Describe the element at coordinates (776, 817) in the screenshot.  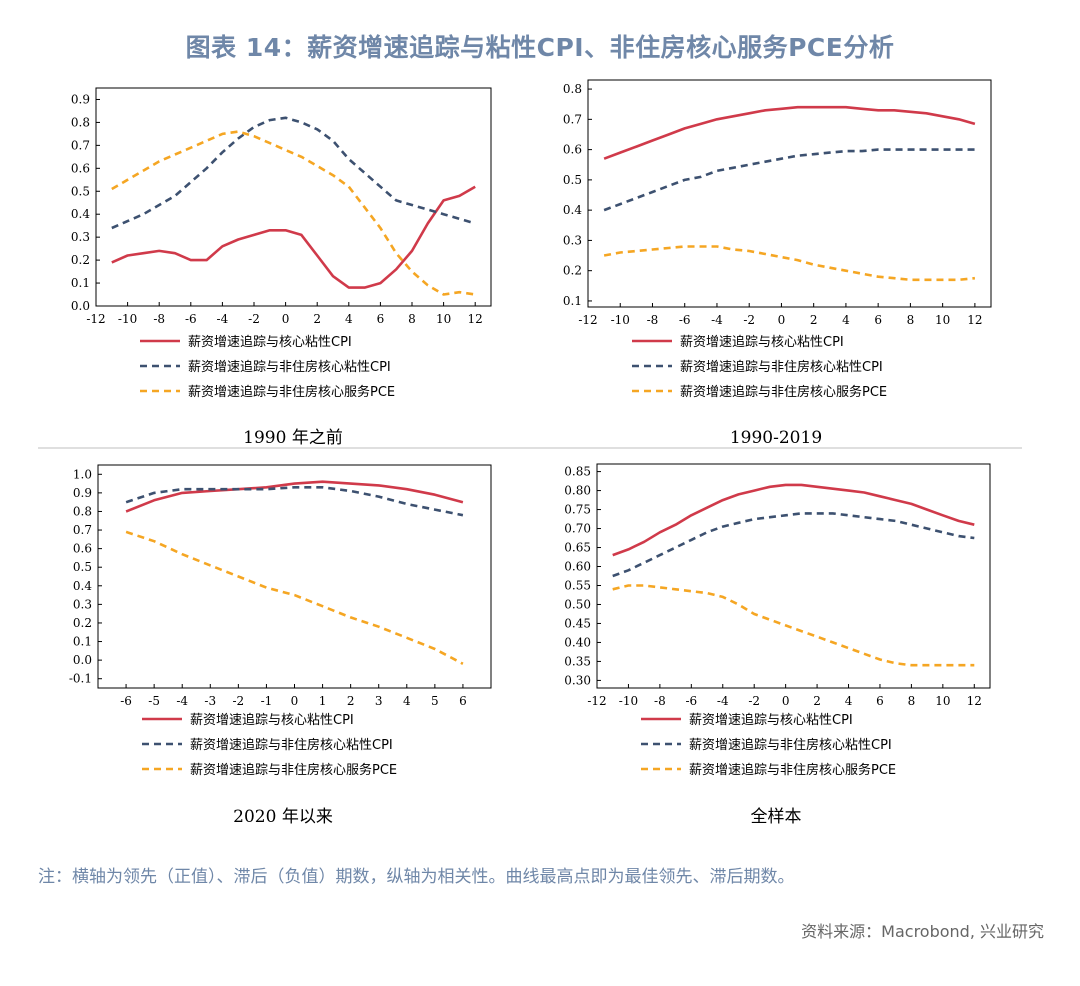
I see `panel-caption: 全样本` at that location.